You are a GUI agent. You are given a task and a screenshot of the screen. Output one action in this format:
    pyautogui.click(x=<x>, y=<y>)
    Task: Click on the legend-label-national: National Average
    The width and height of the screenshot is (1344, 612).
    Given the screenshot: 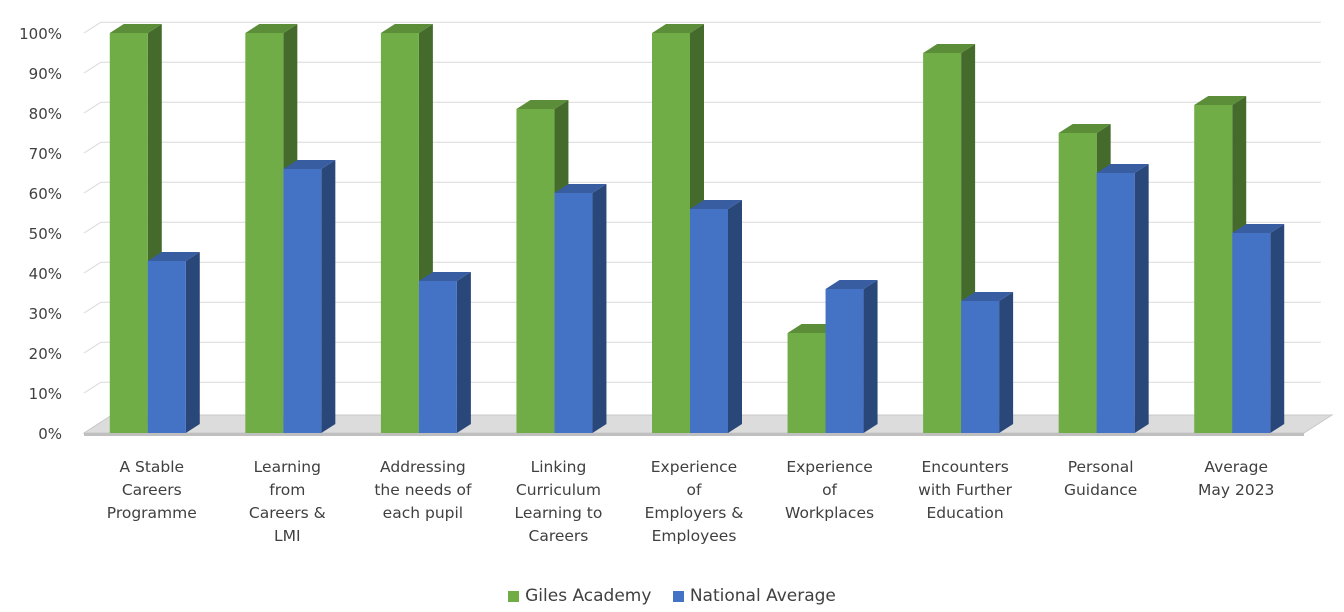 What is the action you would take?
    pyautogui.click(x=762, y=596)
    